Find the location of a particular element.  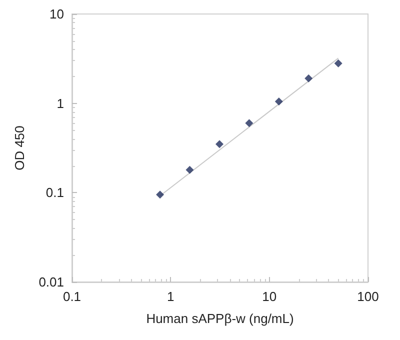

x-tick-label: 100 is located at coordinates (368, 296).